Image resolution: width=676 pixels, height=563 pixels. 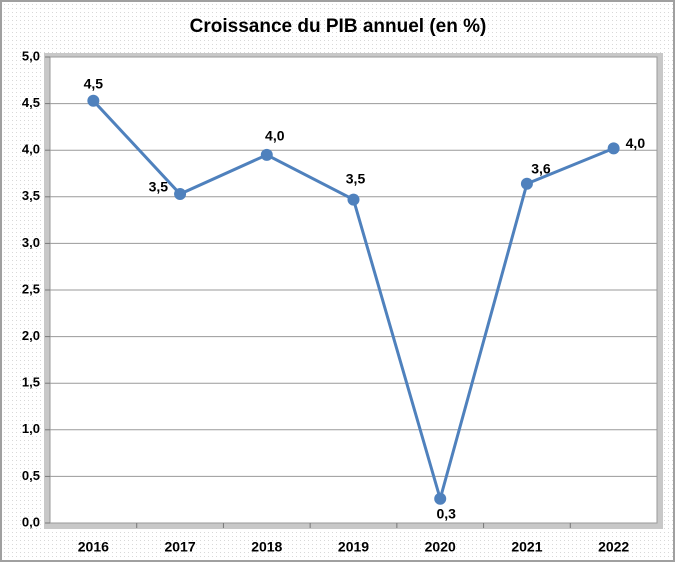 I want to click on data-label: 3,6, so click(x=541, y=168).